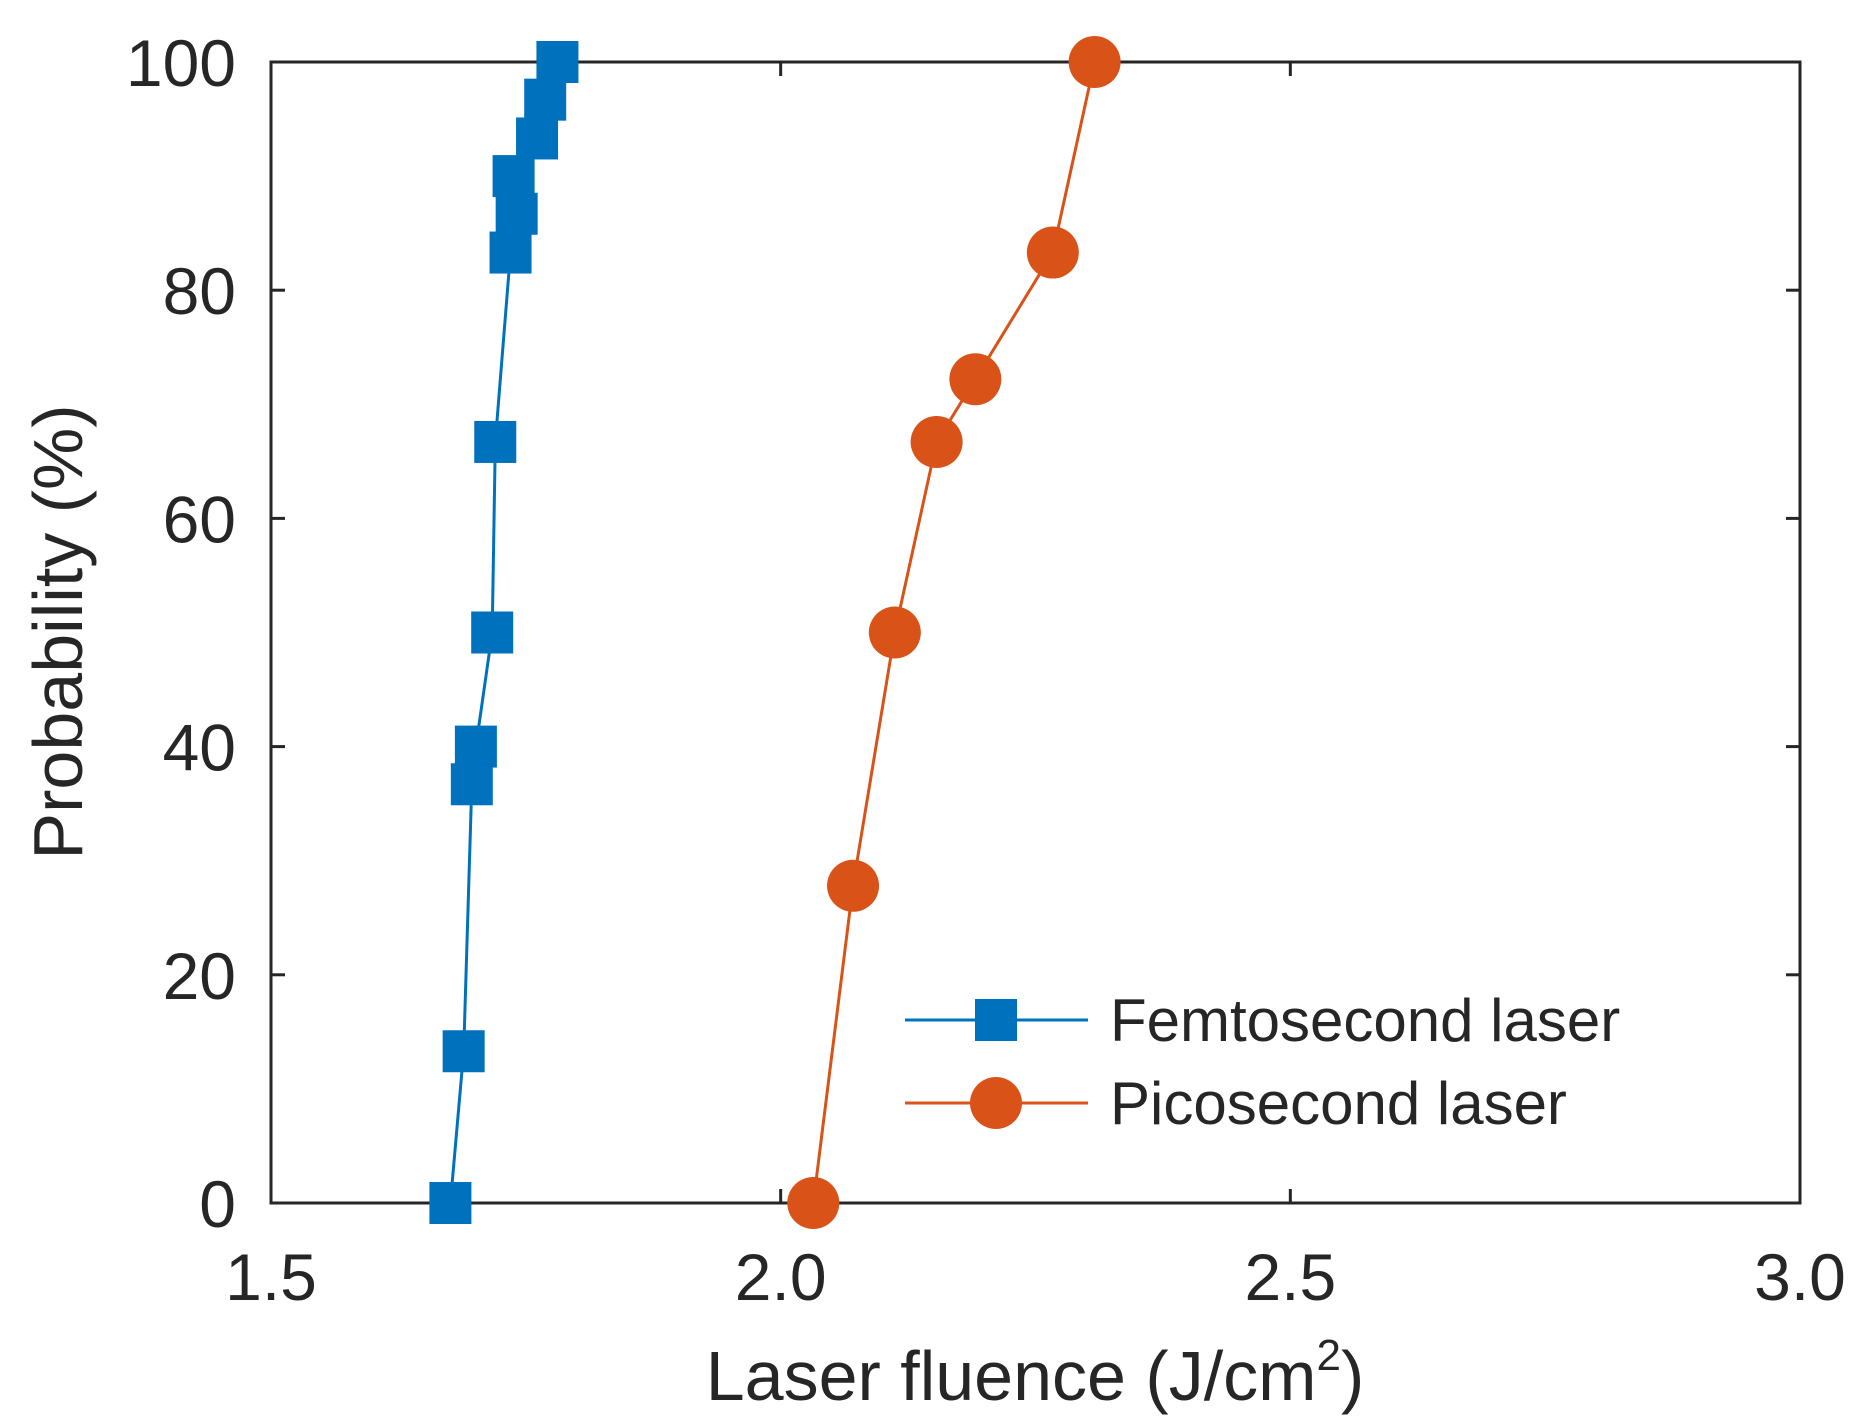  Describe the element at coordinates (996, 1103) in the screenshot. I see `legend-marker-picosecond` at that location.